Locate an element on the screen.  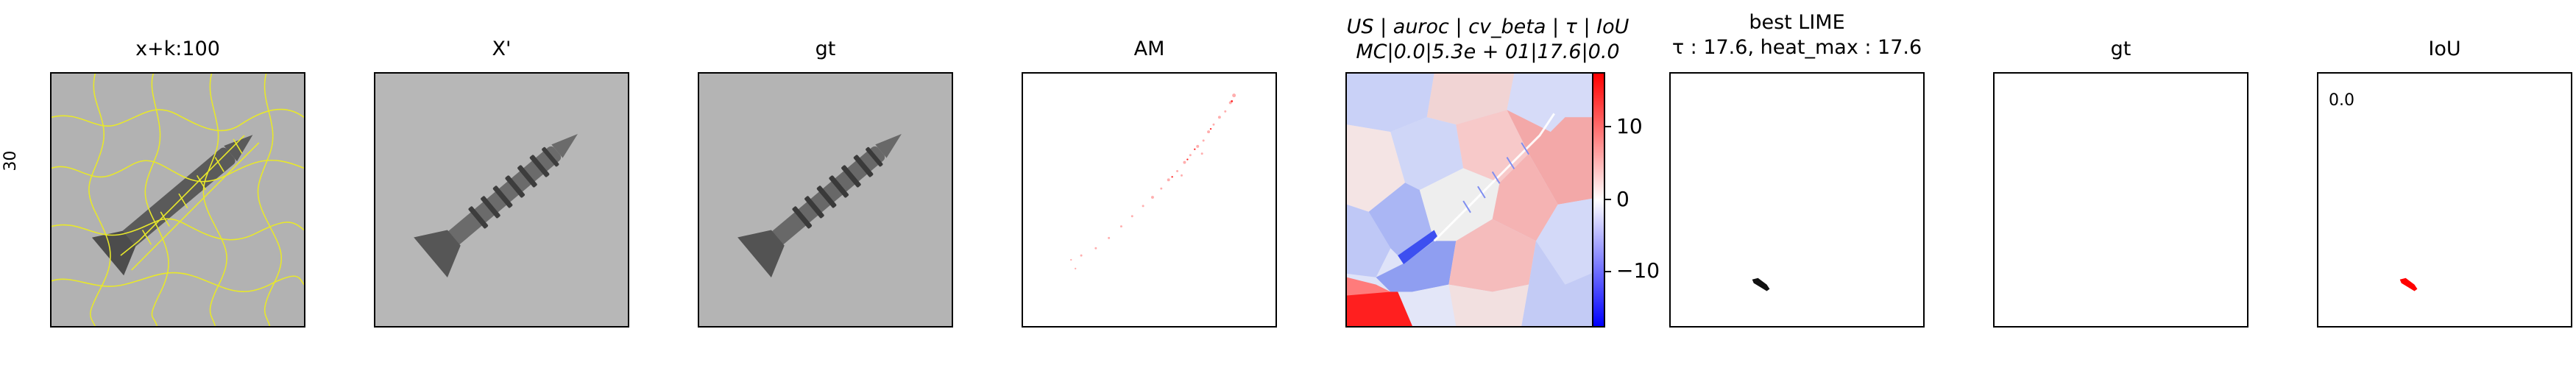
anomaly-map-image is located at coordinates (1149, 200).